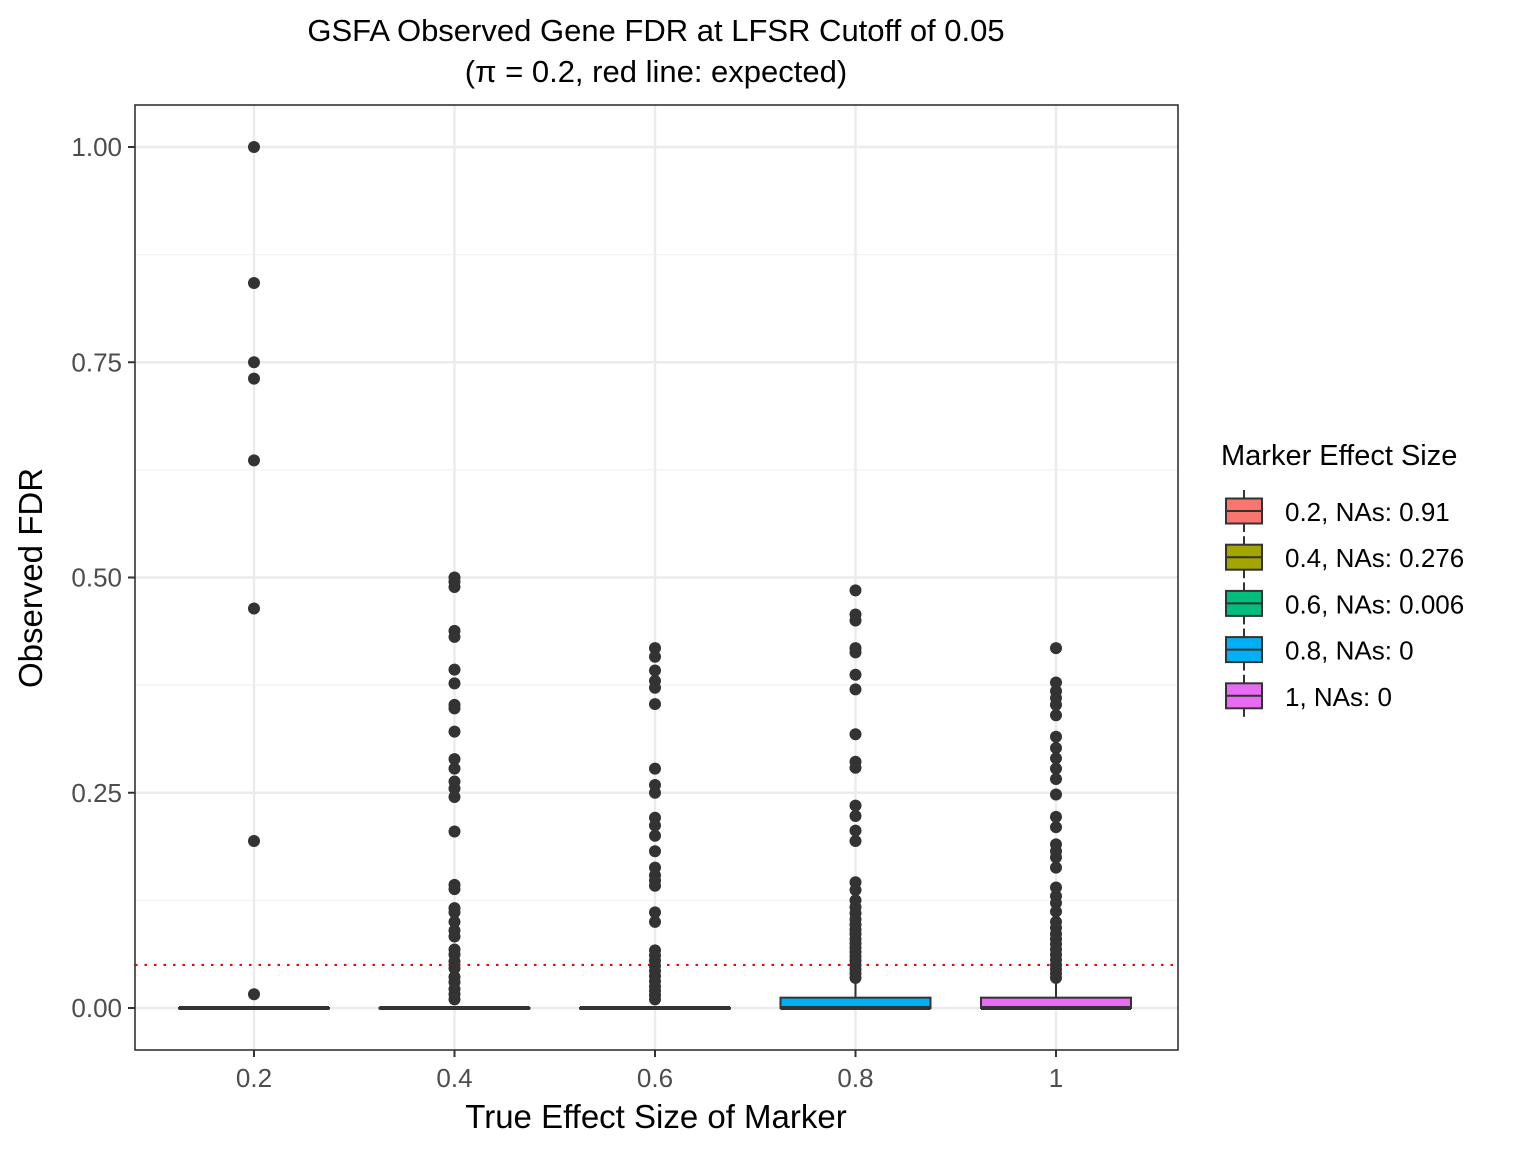 The image size is (1536, 1152). I want to click on chart-subtitle: (π = 0.2, red line: expected), so click(656, 71).